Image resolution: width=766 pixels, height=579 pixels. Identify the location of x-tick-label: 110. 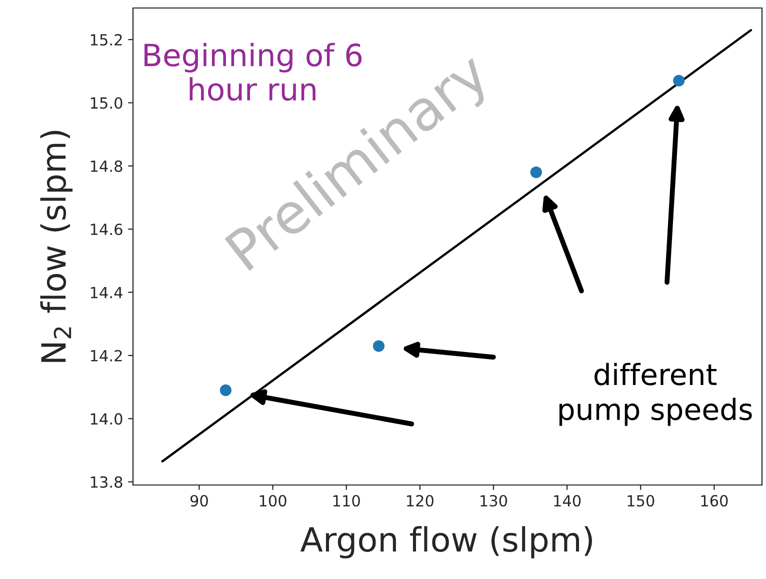
(346, 500).